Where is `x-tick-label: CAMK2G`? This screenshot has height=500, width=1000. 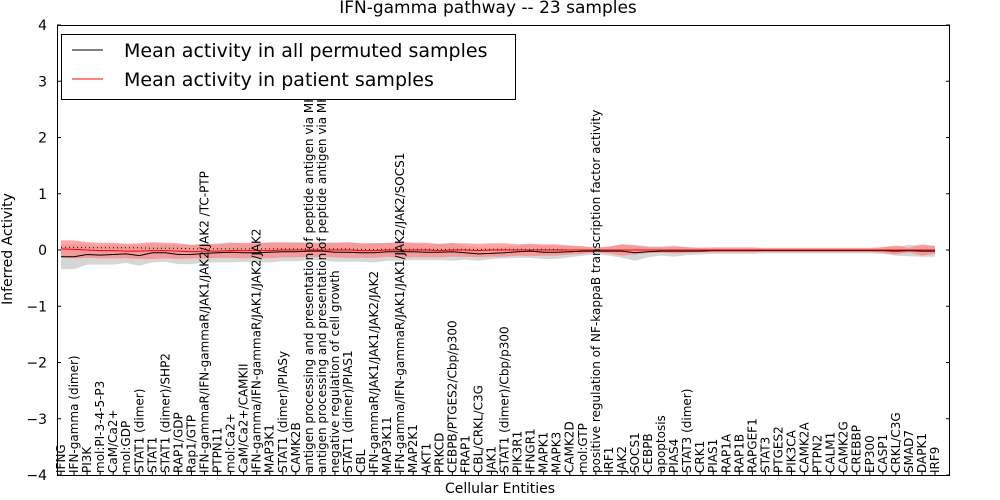 x-tick-label: CAMK2G is located at coordinates (844, 447).